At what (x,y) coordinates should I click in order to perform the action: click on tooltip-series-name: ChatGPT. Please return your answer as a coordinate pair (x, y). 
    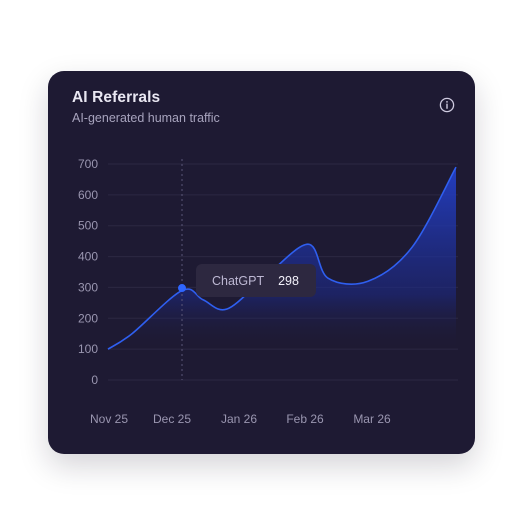
    Looking at the image, I should click on (238, 280).